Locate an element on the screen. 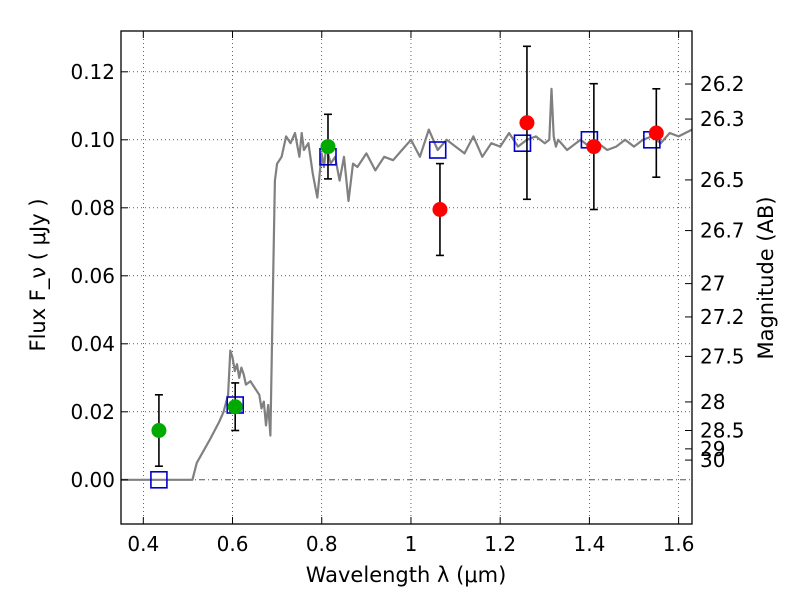 Image resolution: width=800 pixels, height=600 pixels. magnitude-tick-label: 26.3 is located at coordinates (722, 119).